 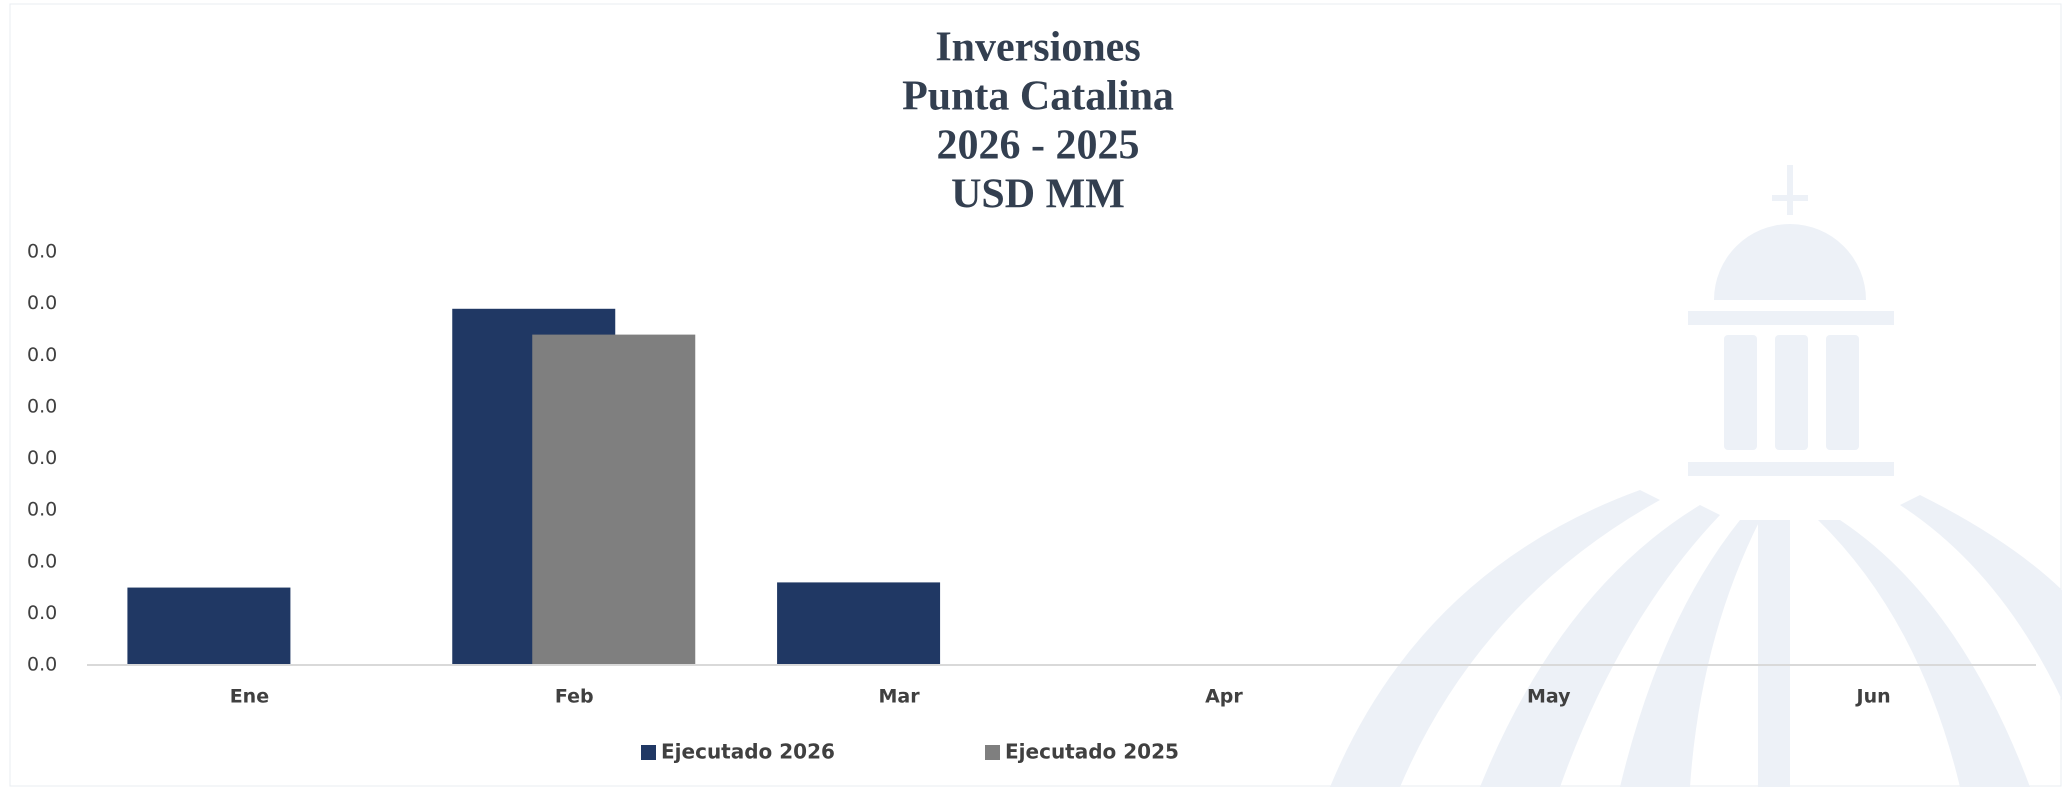 I want to click on legend-label: Ejecutado 2026, so click(x=748, y=752).